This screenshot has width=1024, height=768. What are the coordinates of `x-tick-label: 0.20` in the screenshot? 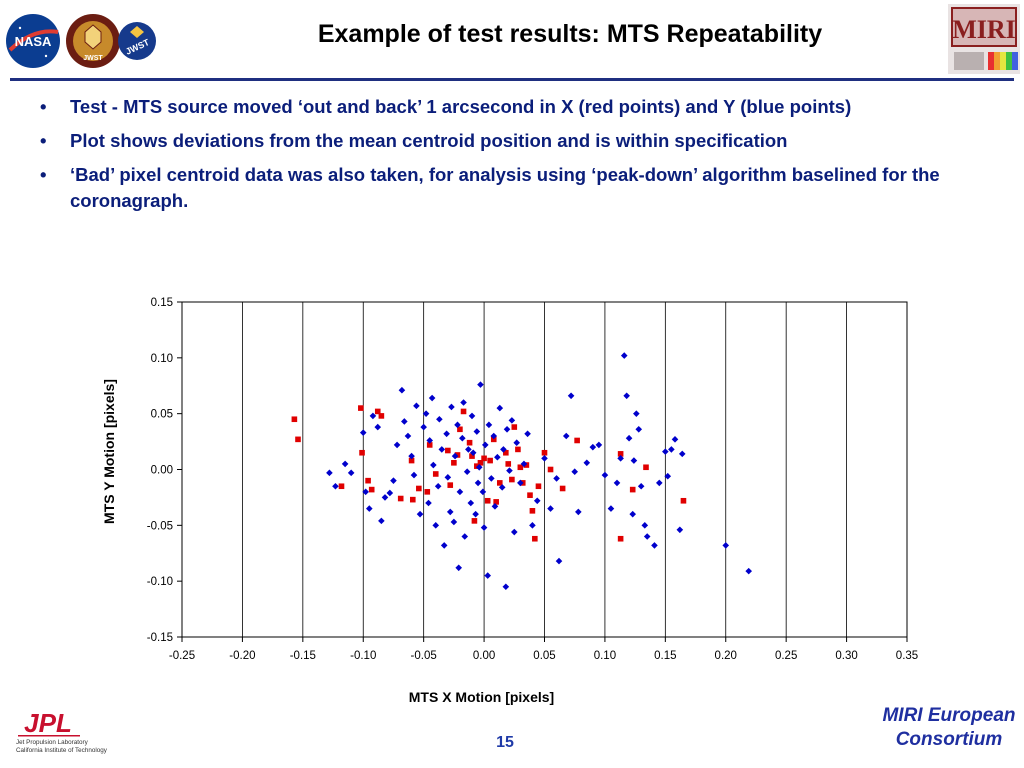 It's located at (726, 656).